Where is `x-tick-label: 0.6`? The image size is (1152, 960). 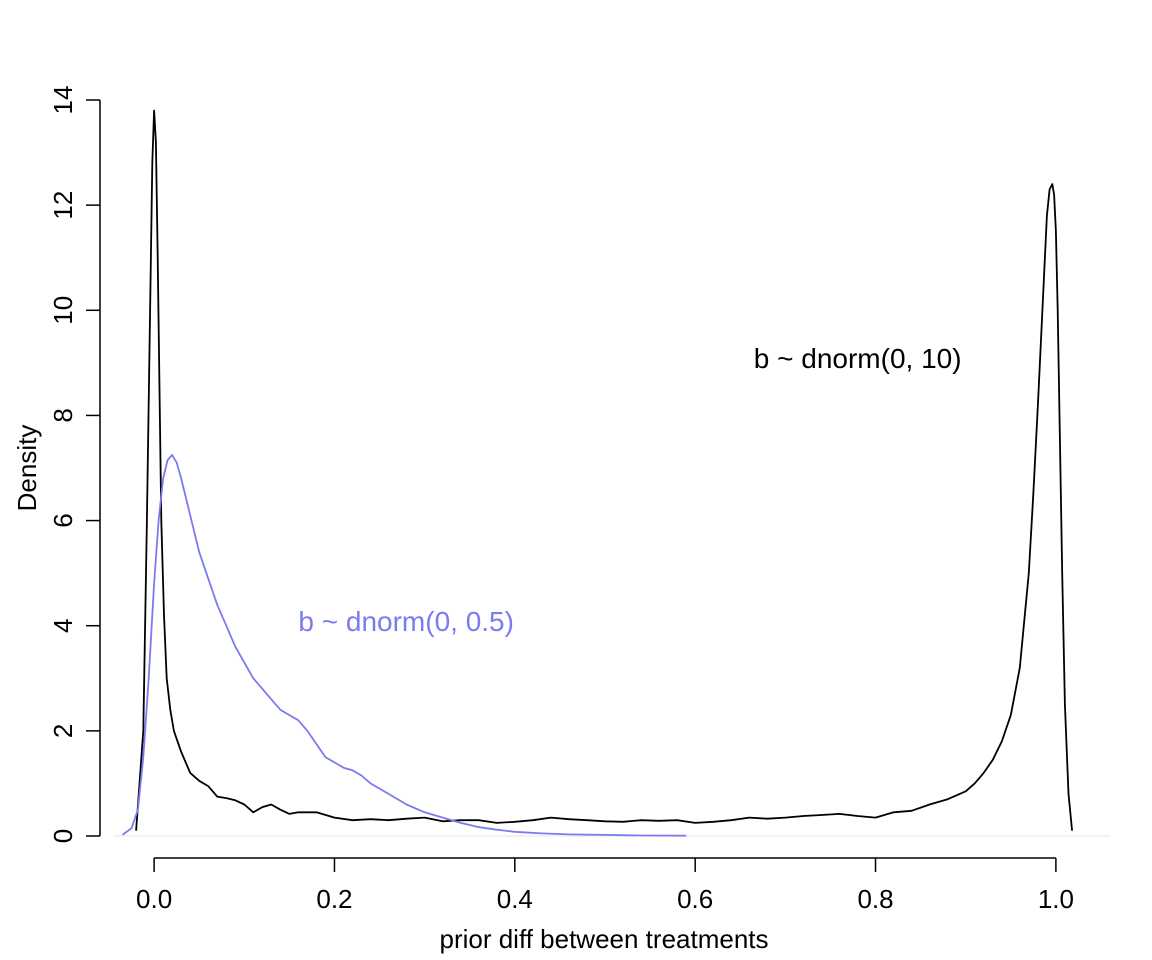 x-tick-label: 0.6 is located at coordinates (695, 899).